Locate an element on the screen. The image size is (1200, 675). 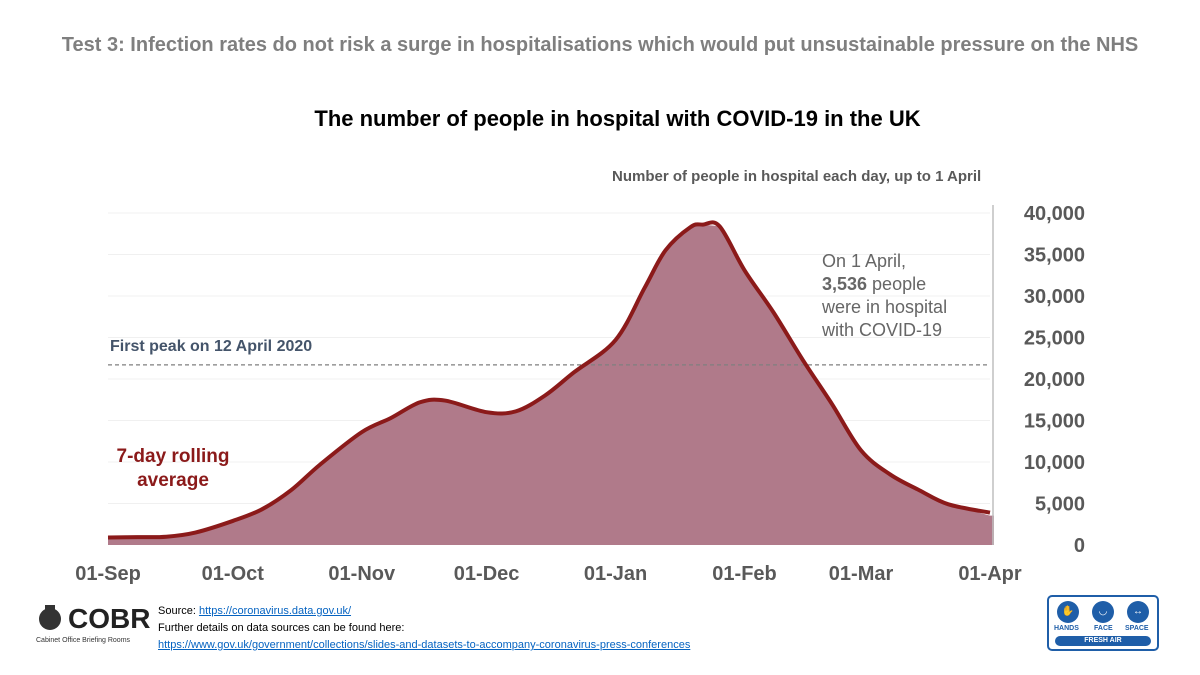
annotation-text: people is located at coordinates (897, 284).